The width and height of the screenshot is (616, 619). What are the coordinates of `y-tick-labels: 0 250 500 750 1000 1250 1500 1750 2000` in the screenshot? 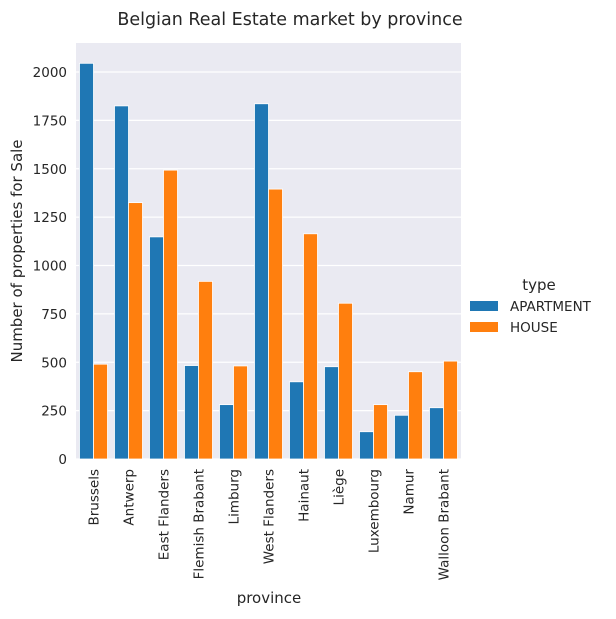 It's located at (50, 266).